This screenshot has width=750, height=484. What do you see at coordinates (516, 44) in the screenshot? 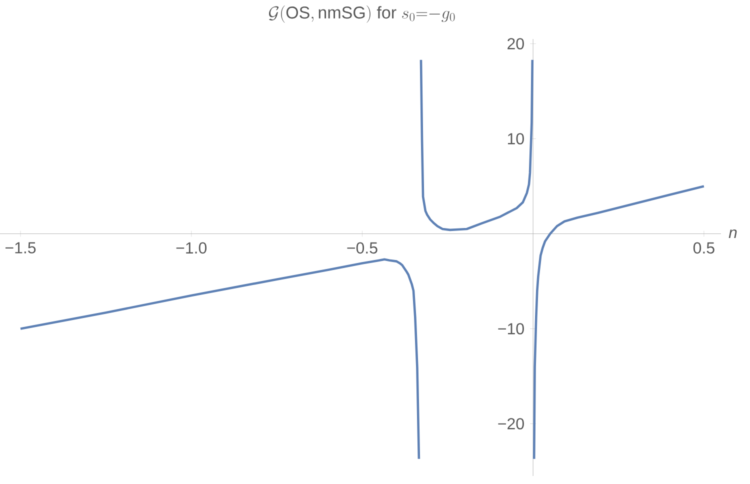
I see `y-tick-label: 20` at bounding box center [516, 44].